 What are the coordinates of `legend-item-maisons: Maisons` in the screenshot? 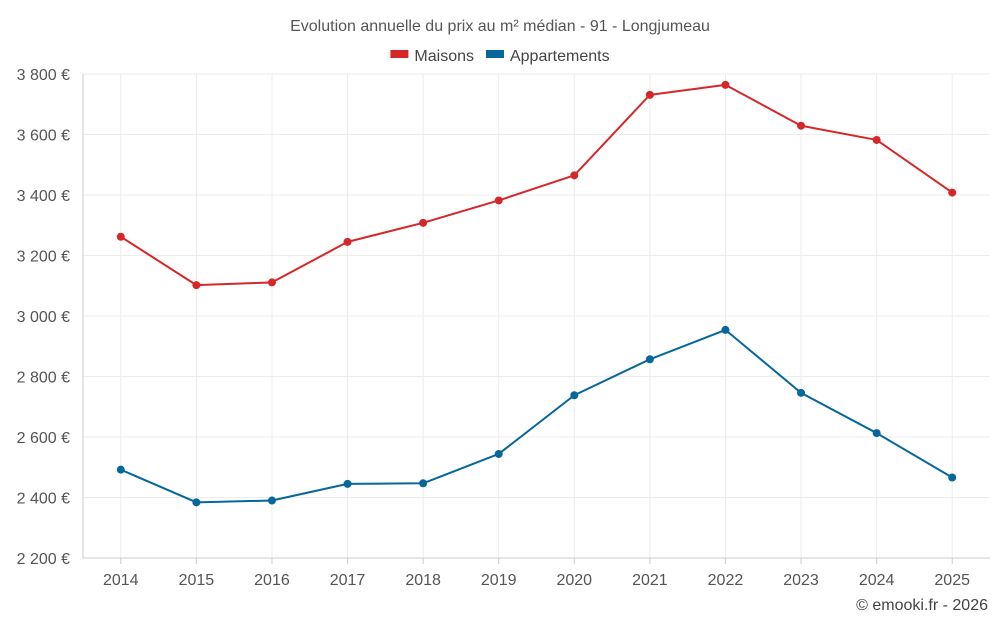 It's located at (432, 56).